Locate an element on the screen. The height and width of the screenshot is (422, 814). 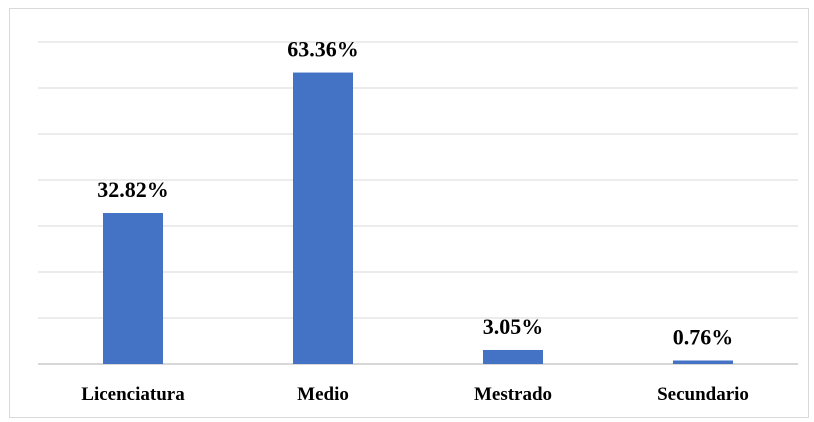
data-label-secundario: 0.76% is located at coordinates (703, 337).